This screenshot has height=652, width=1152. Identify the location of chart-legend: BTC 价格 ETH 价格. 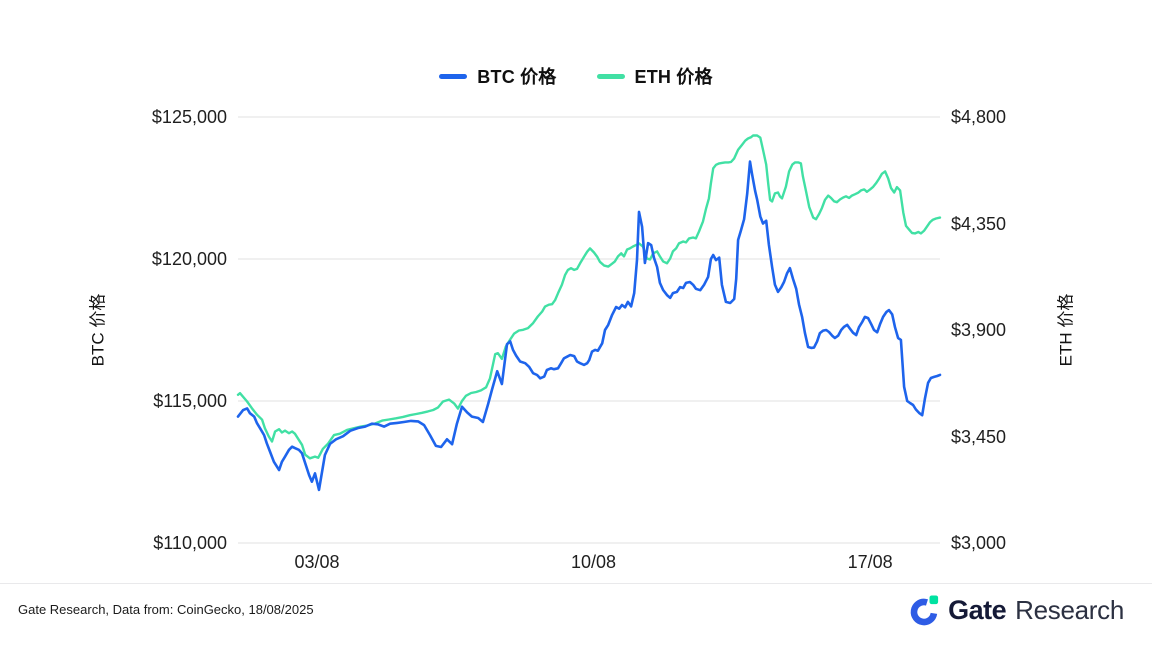
(576, 76).